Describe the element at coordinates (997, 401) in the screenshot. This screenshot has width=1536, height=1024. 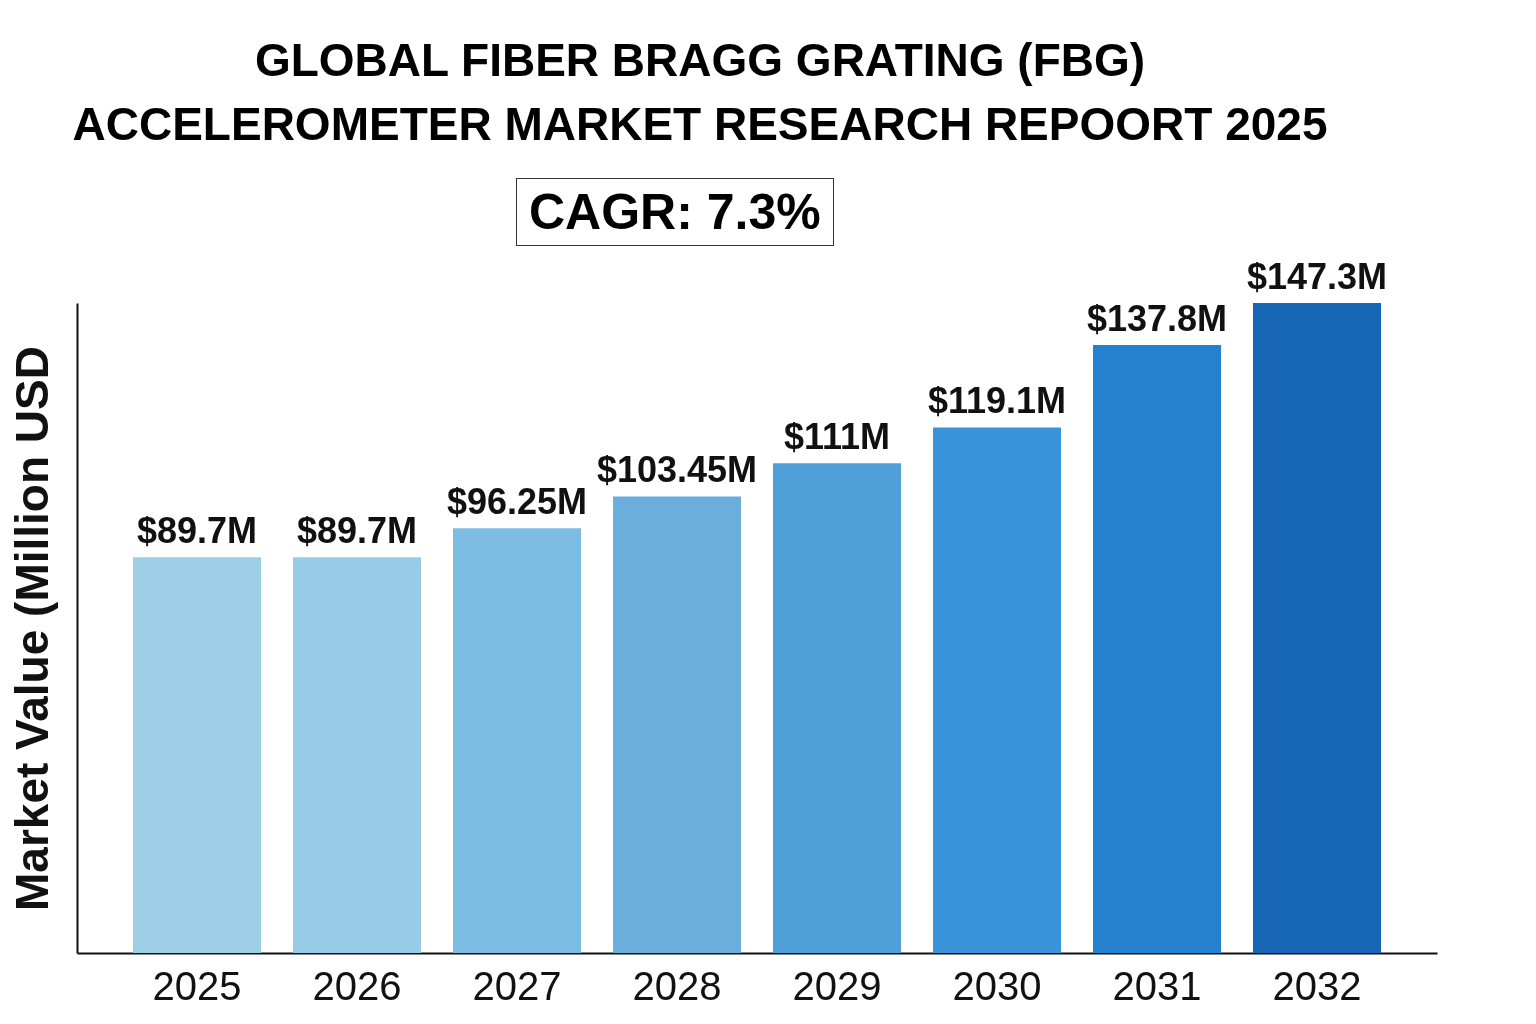
I see `data-label: $119.1M` at that location.